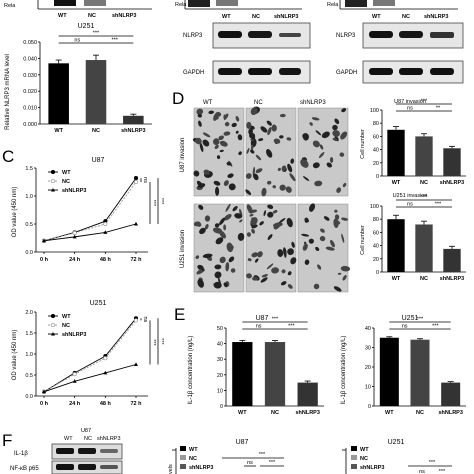 Image resolution: width=474 pixels, height=474 pixels. I want to click on y-tick-label: 1.0, so click(29, 197).